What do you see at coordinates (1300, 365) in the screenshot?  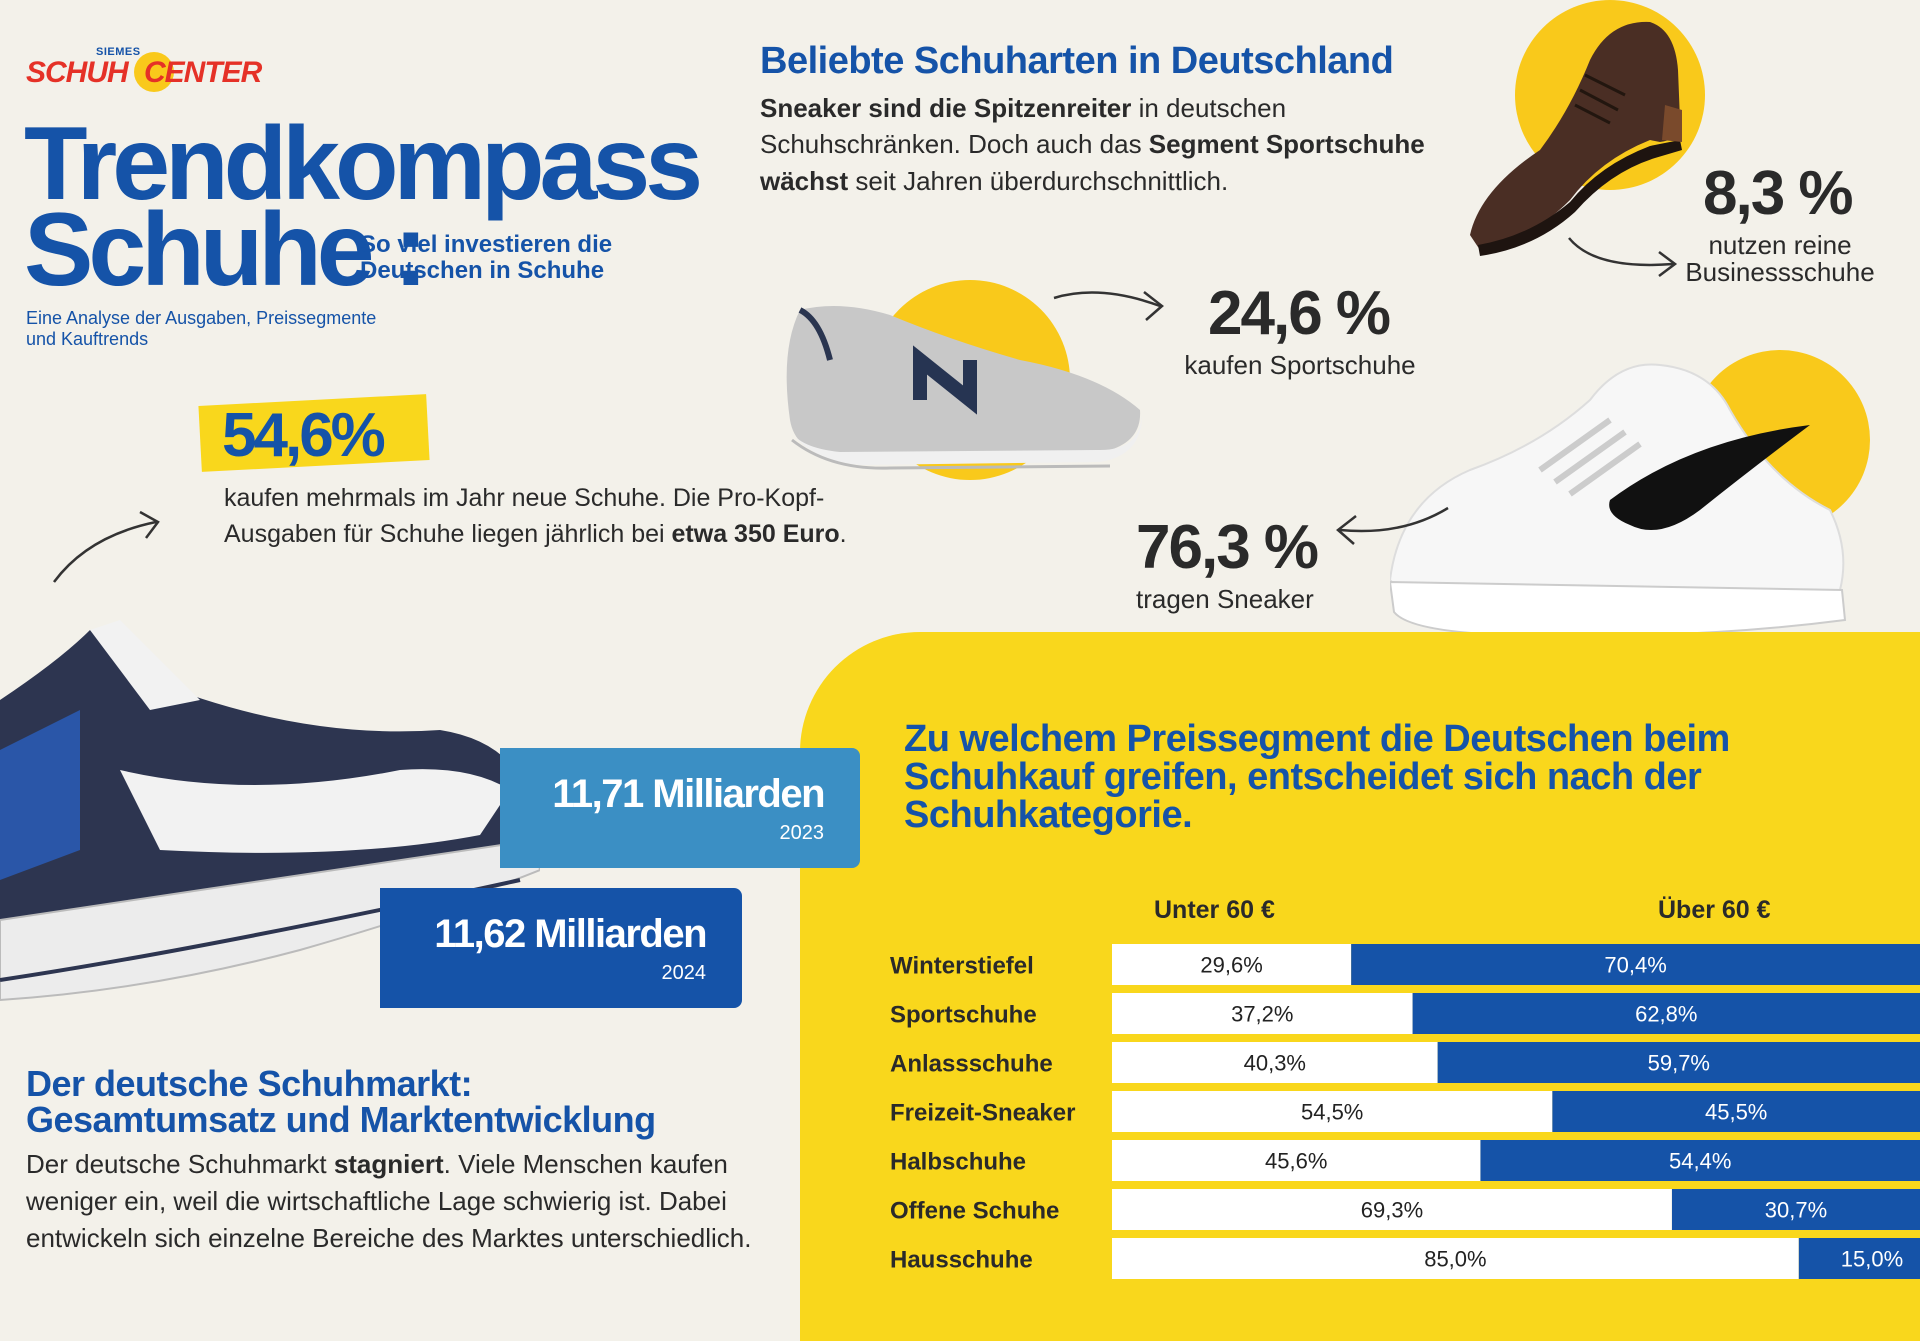 I see `stat-caption-sport: kaufen Sportschuhe` at bounding box center [1300, 365].